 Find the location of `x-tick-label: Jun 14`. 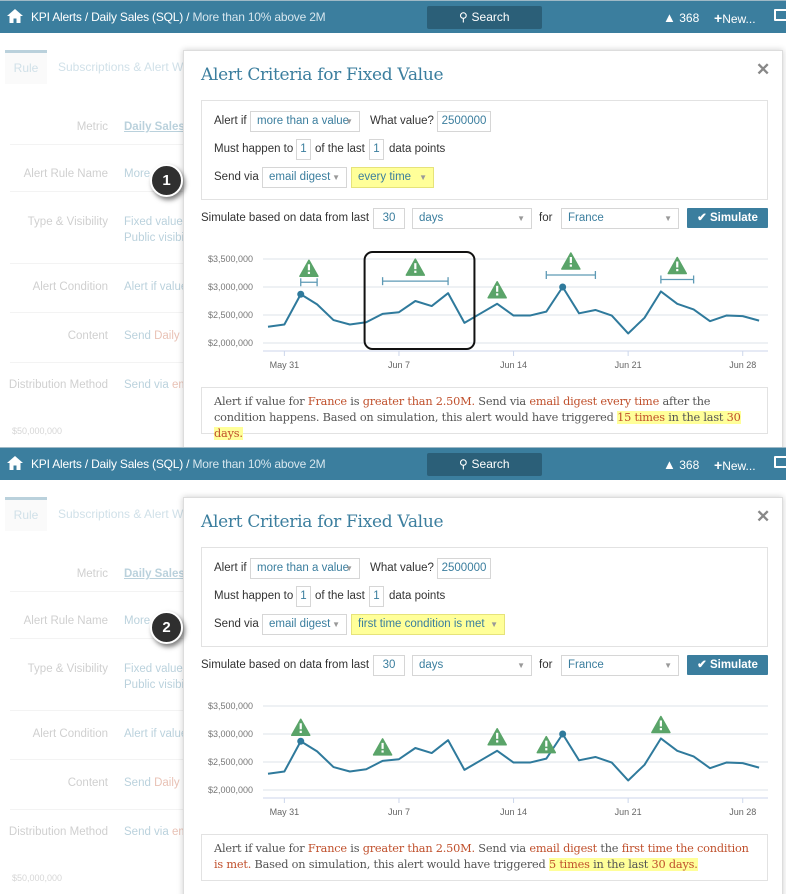

x-tick-label: Jun 14 is located at coordinates (513, 812).